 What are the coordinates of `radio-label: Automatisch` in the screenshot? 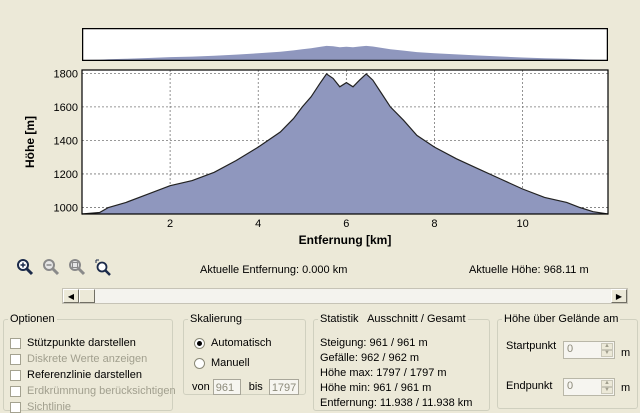 It's located at (241, 343).